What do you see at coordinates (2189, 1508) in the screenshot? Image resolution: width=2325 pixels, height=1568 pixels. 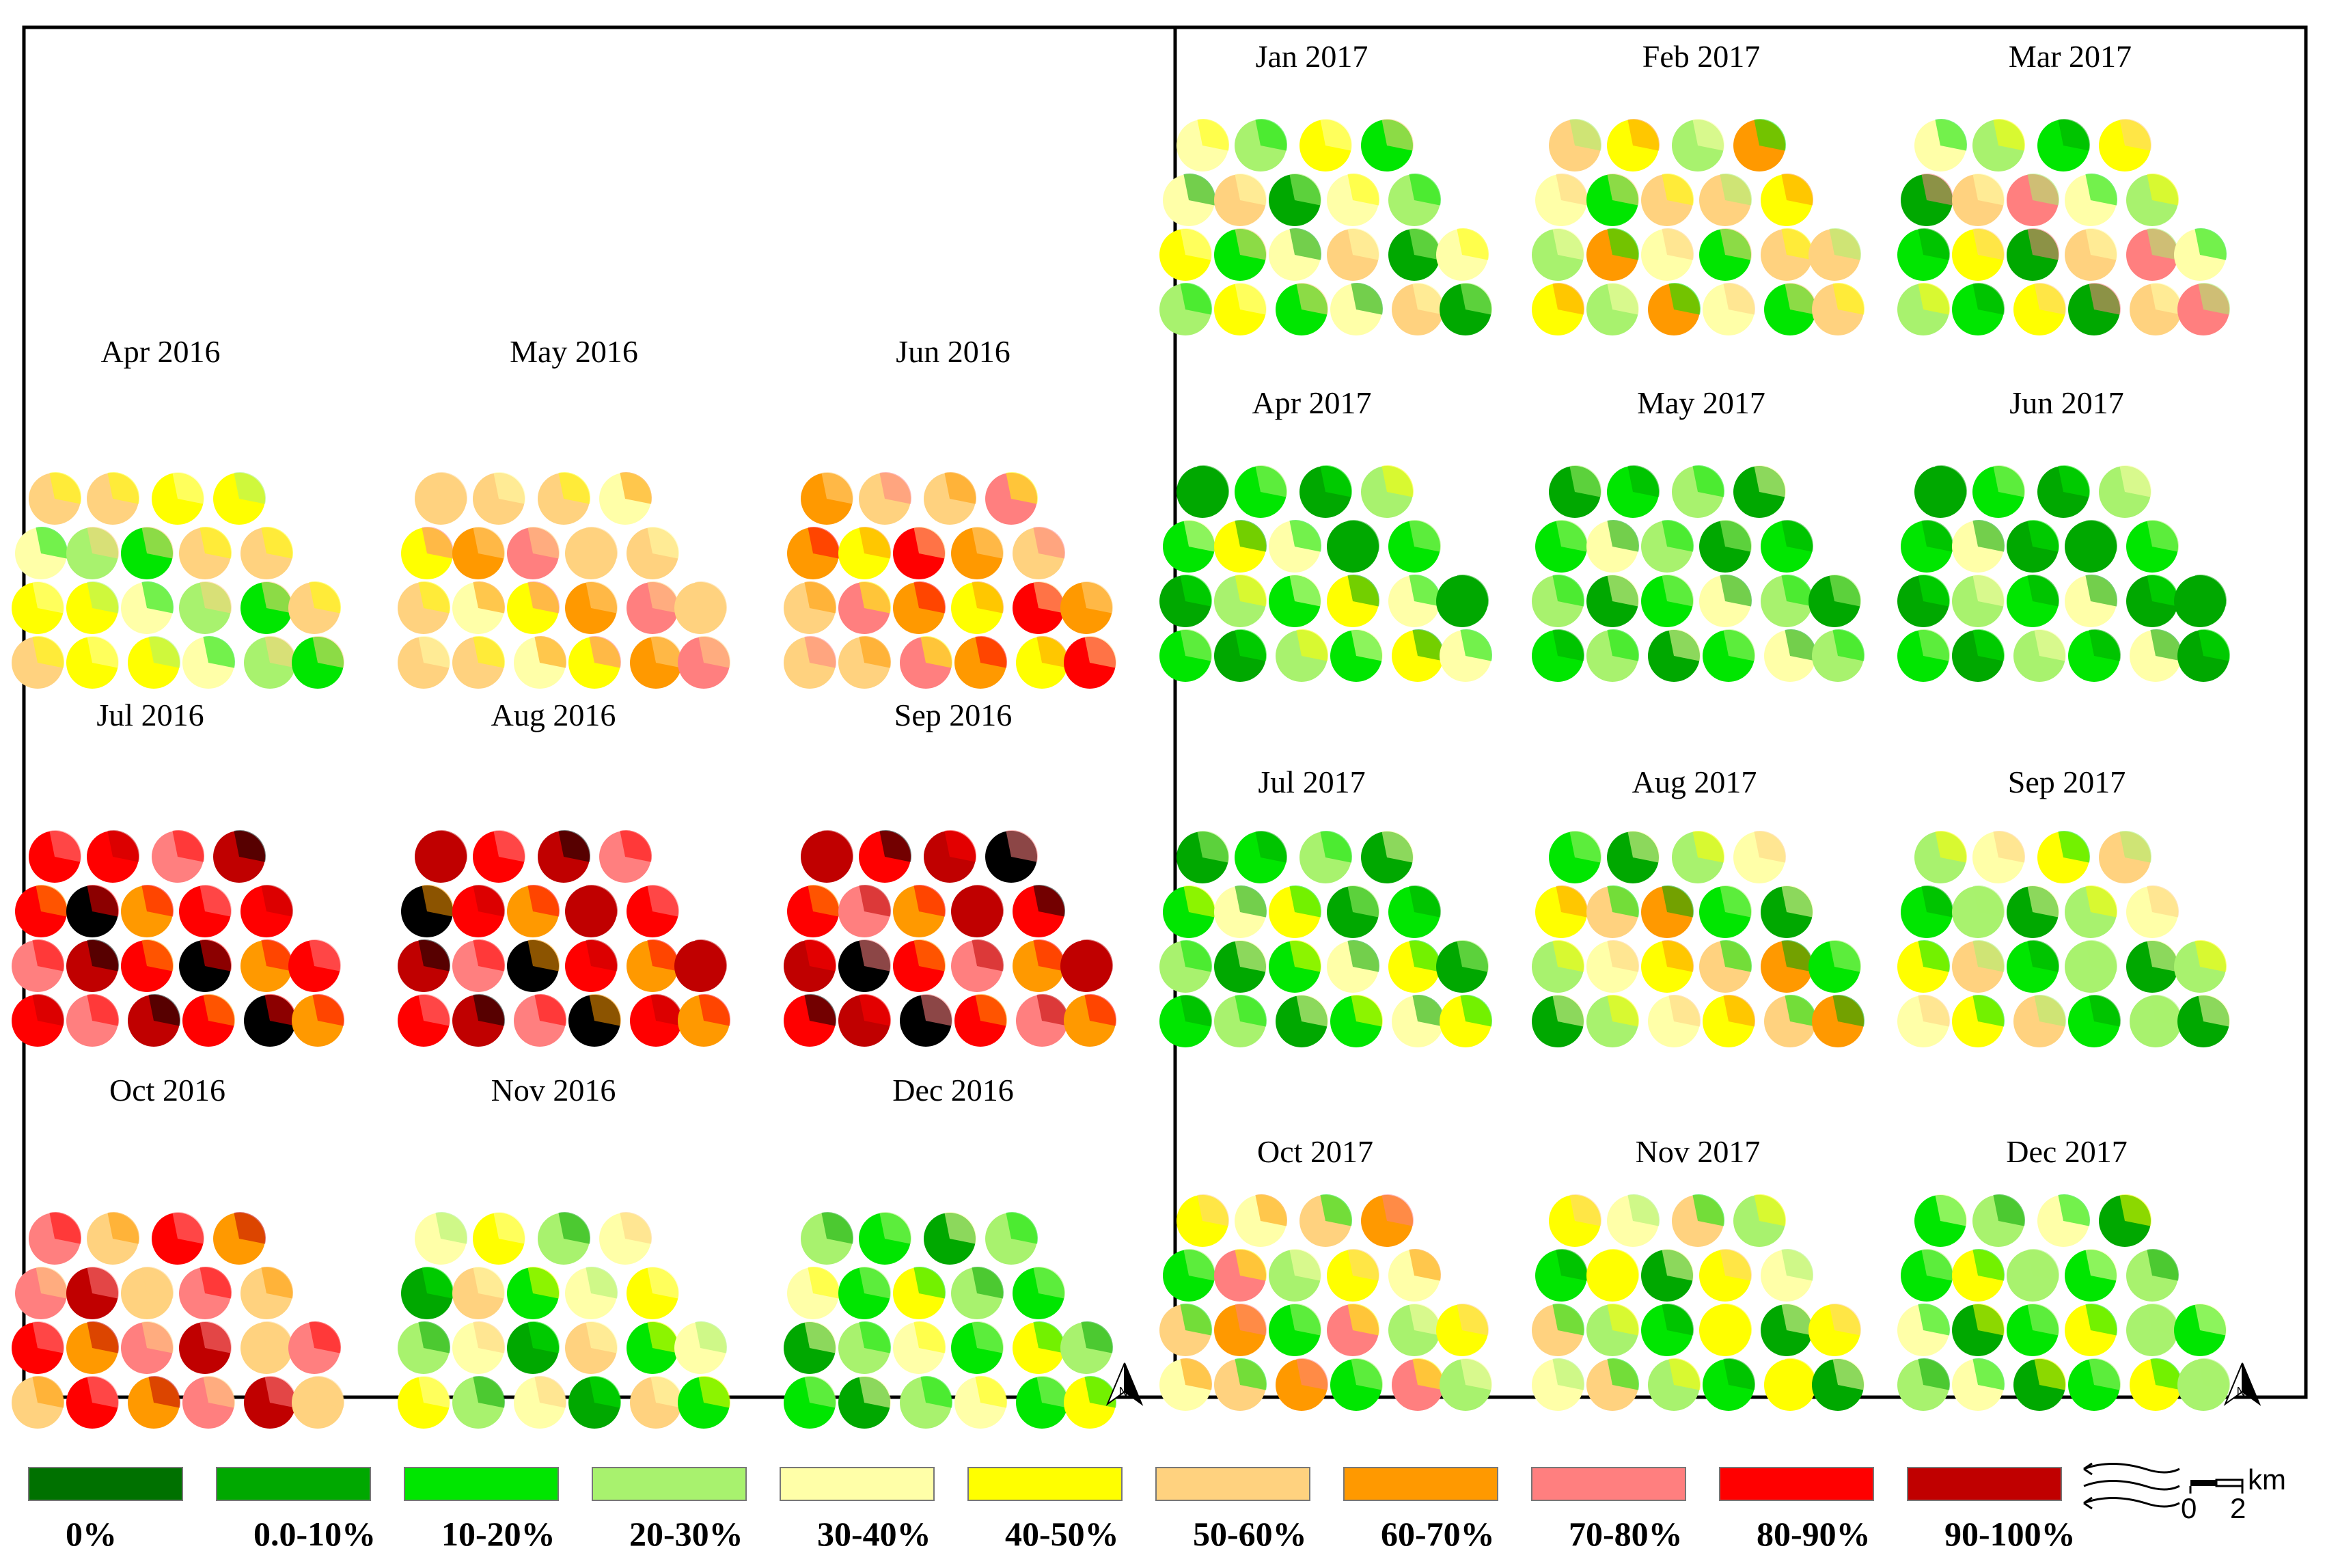 I see `scale-start: 0` at bounding box center [2189, 1508].